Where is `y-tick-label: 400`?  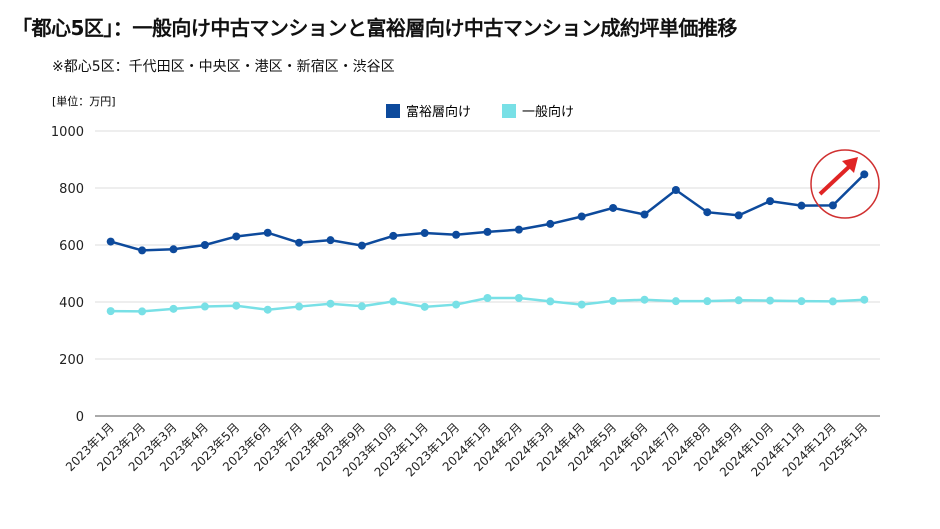
y-tick-label: 400 is located at coordinates (71, 303).